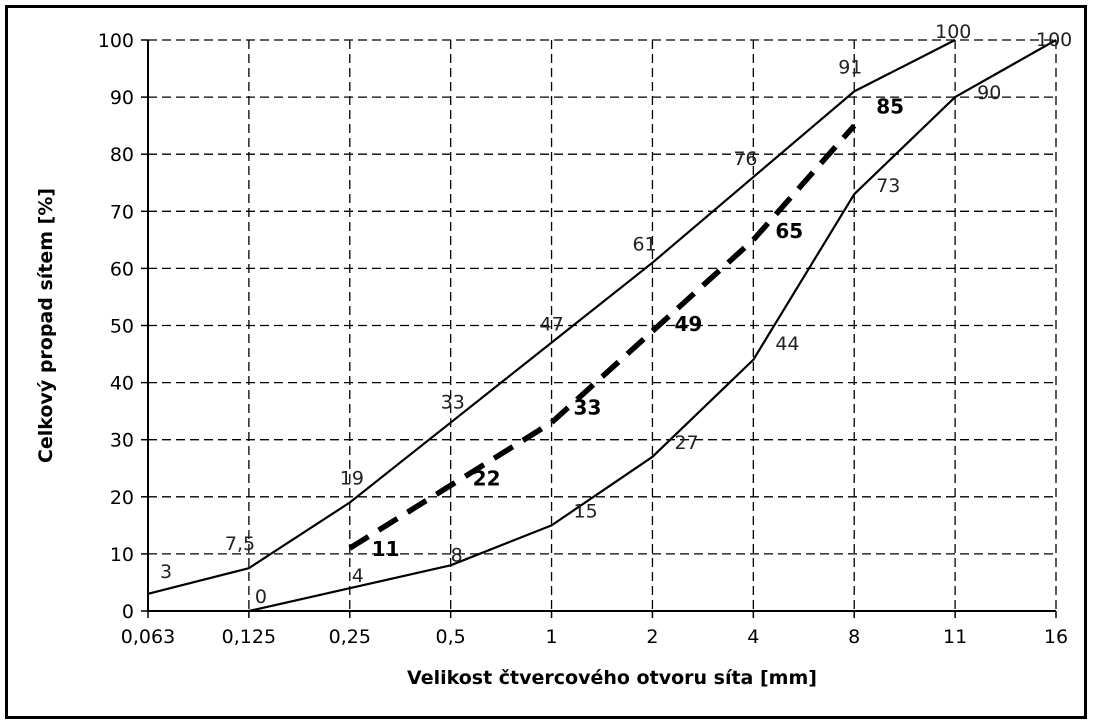 The width and height of the screenshot is (1093, 724). What do you see at coordinates (122, 327) in the screenshot?
I see `y-tick-label: 50` at bounding box center [122, 327].